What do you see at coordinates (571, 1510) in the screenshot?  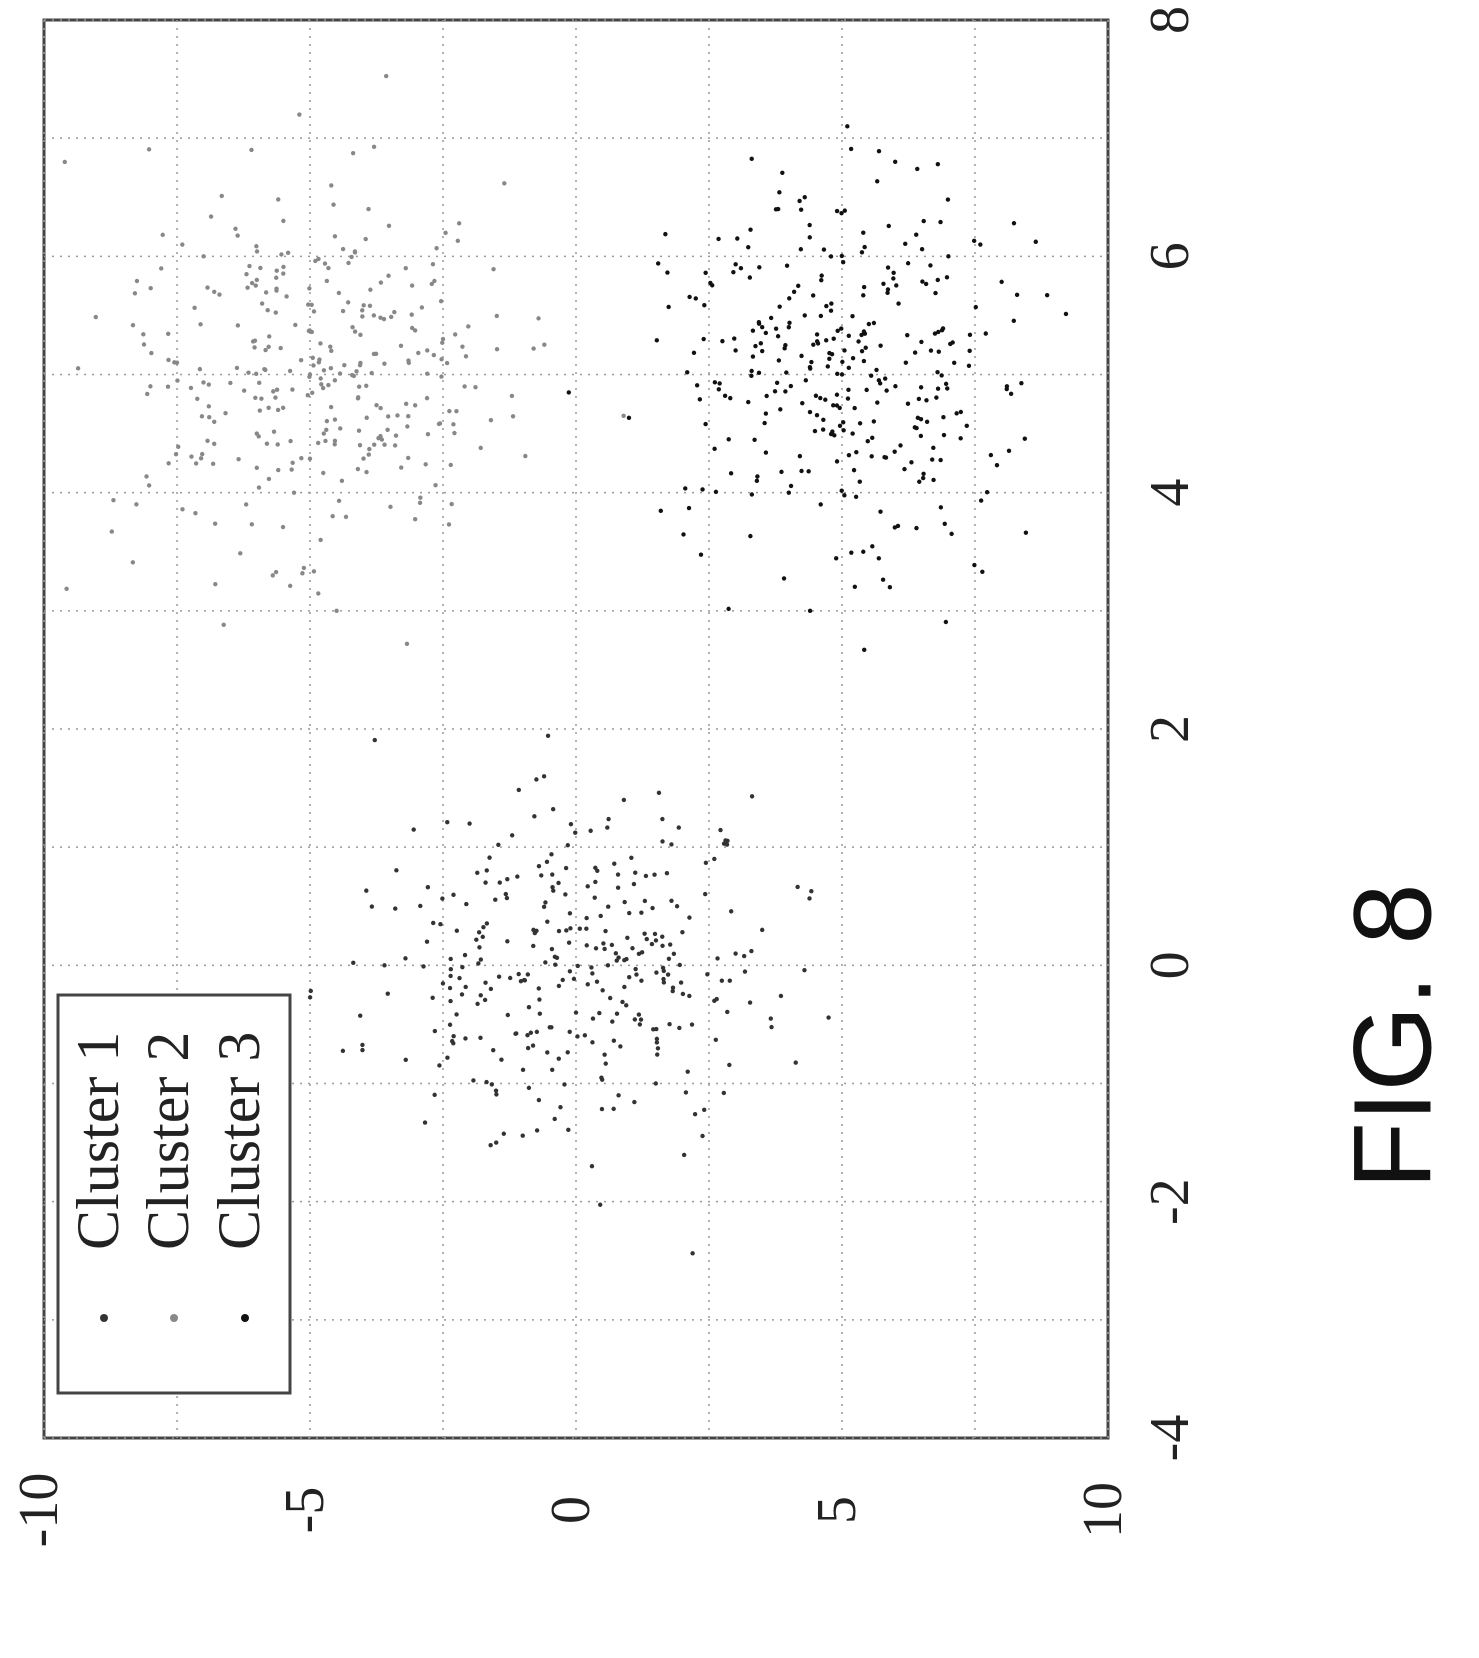 I see `y-tick-label: 0` at bounding box center [571, 1510].